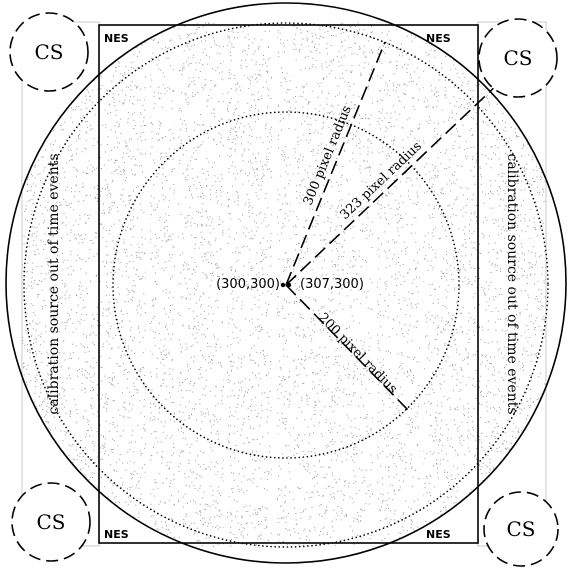 The height and width of the screenshot is (570, 568). I want to click on nes-label-bottom-right: NES, so click(438, 534).